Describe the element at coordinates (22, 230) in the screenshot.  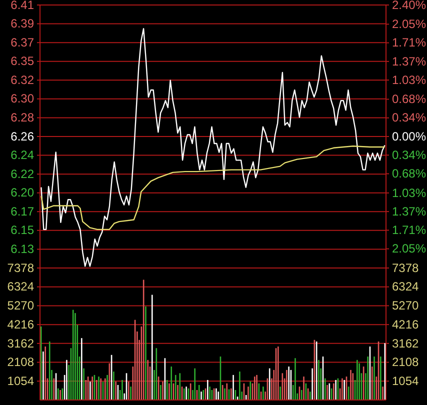
I see `y-tick-label: 6.15` at that location.